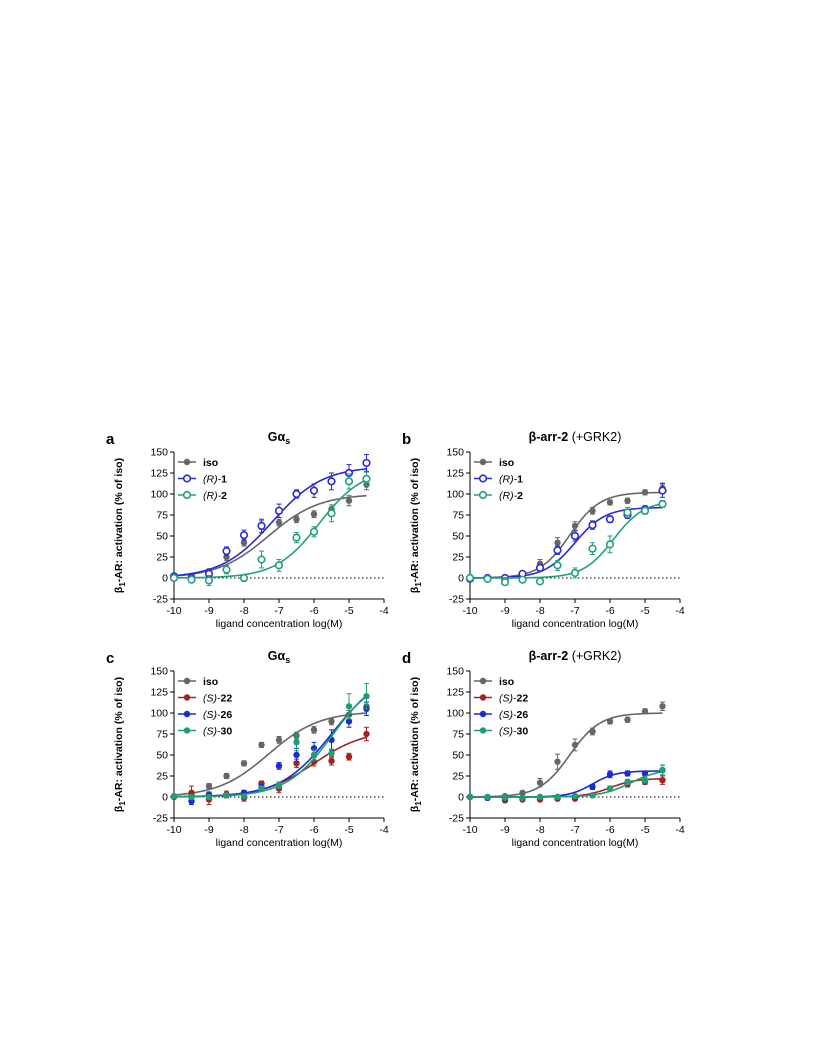 This screenshot has height=1056, width=816. I want to click on legend-label: (R)-1, so click(215, 479).